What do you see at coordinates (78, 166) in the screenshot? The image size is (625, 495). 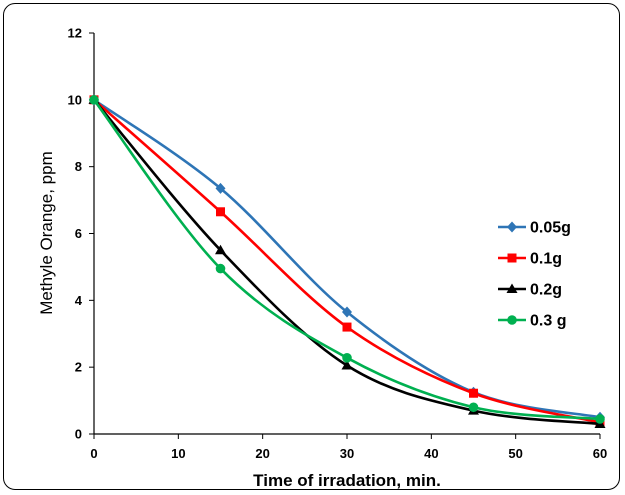 I see `y-tick-label: 8` at bounding box center [78, 166].